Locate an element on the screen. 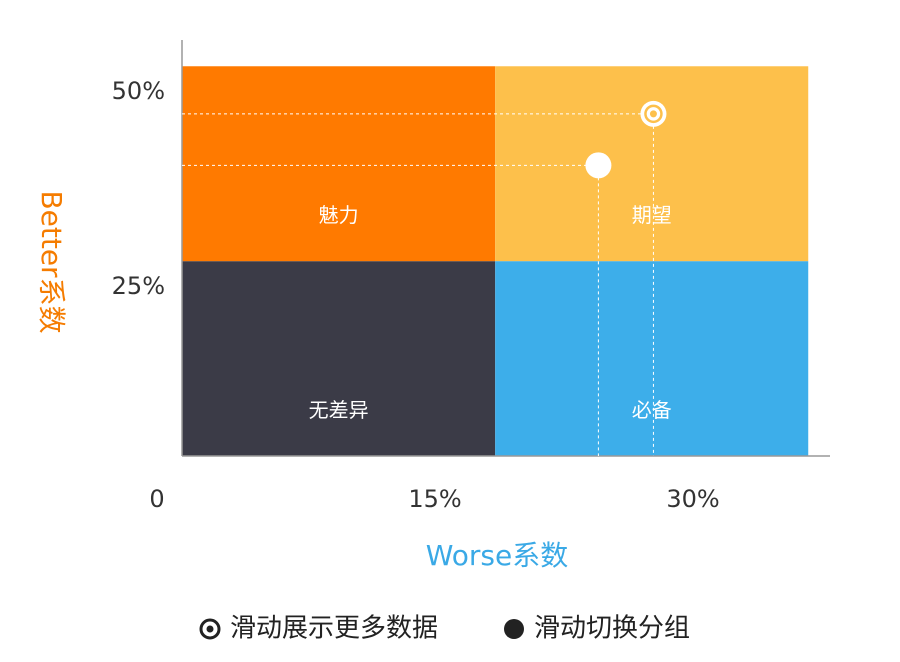  x-tick-label: 0 is located at coordinates (156, 499).